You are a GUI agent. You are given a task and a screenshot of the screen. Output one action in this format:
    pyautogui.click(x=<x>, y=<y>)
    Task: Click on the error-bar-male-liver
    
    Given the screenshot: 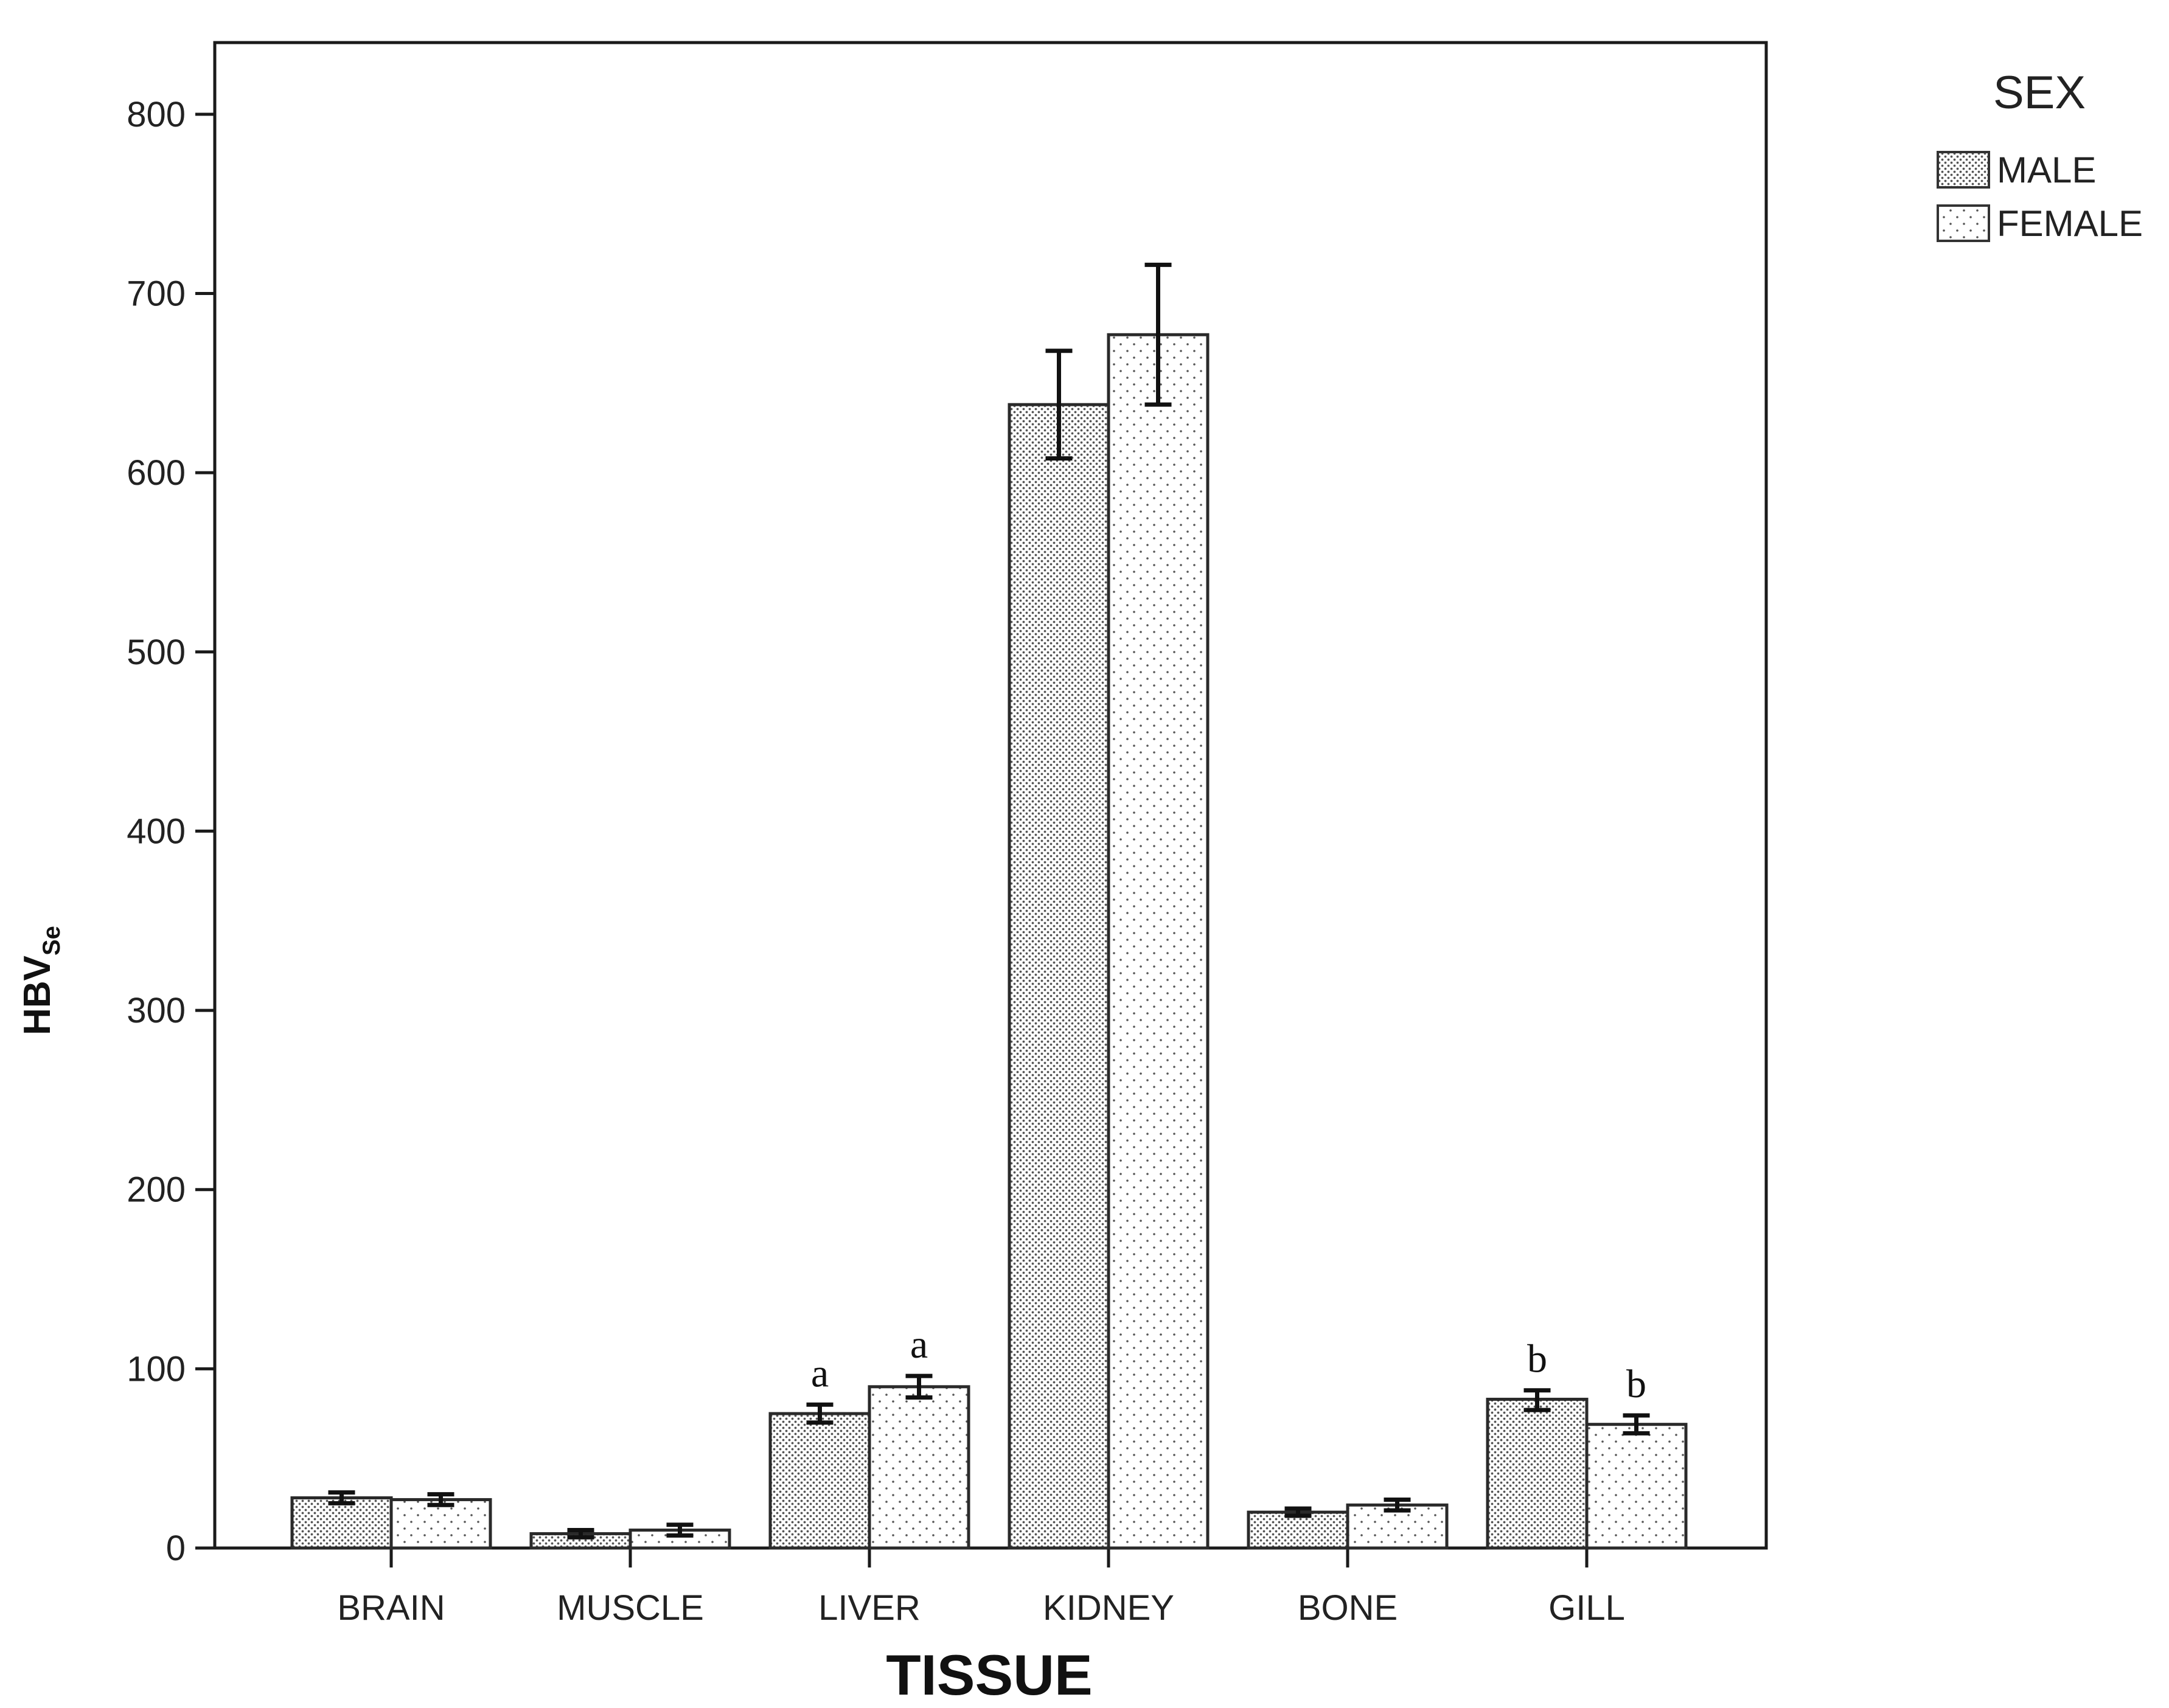 What is the action you would take?
    pyautogui.click(x=820, y=1413)
    